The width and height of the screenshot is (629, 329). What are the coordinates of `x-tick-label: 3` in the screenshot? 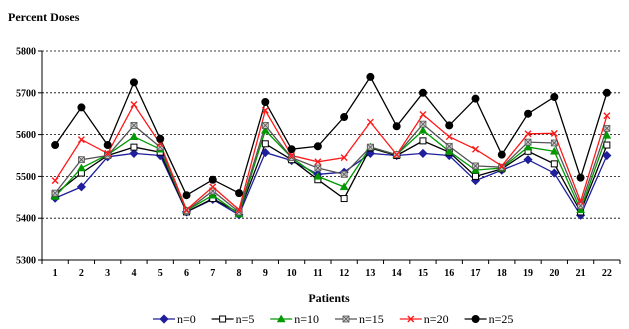 It's located at (107, 273).